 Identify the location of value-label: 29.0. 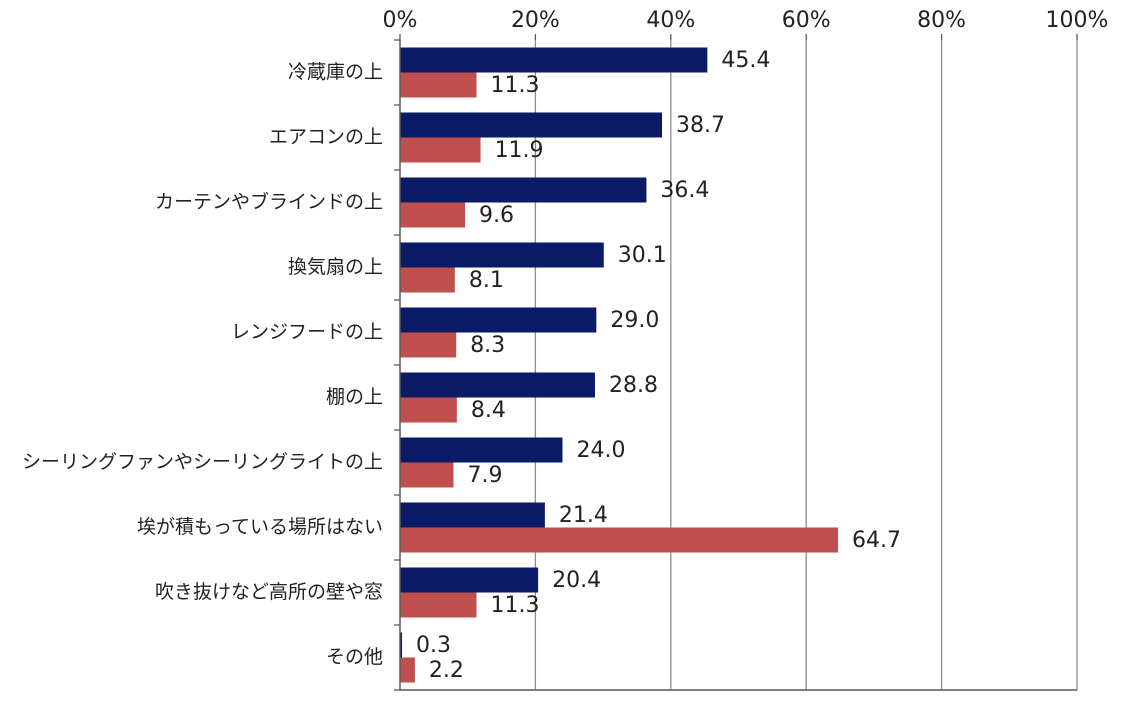
(634, 320).